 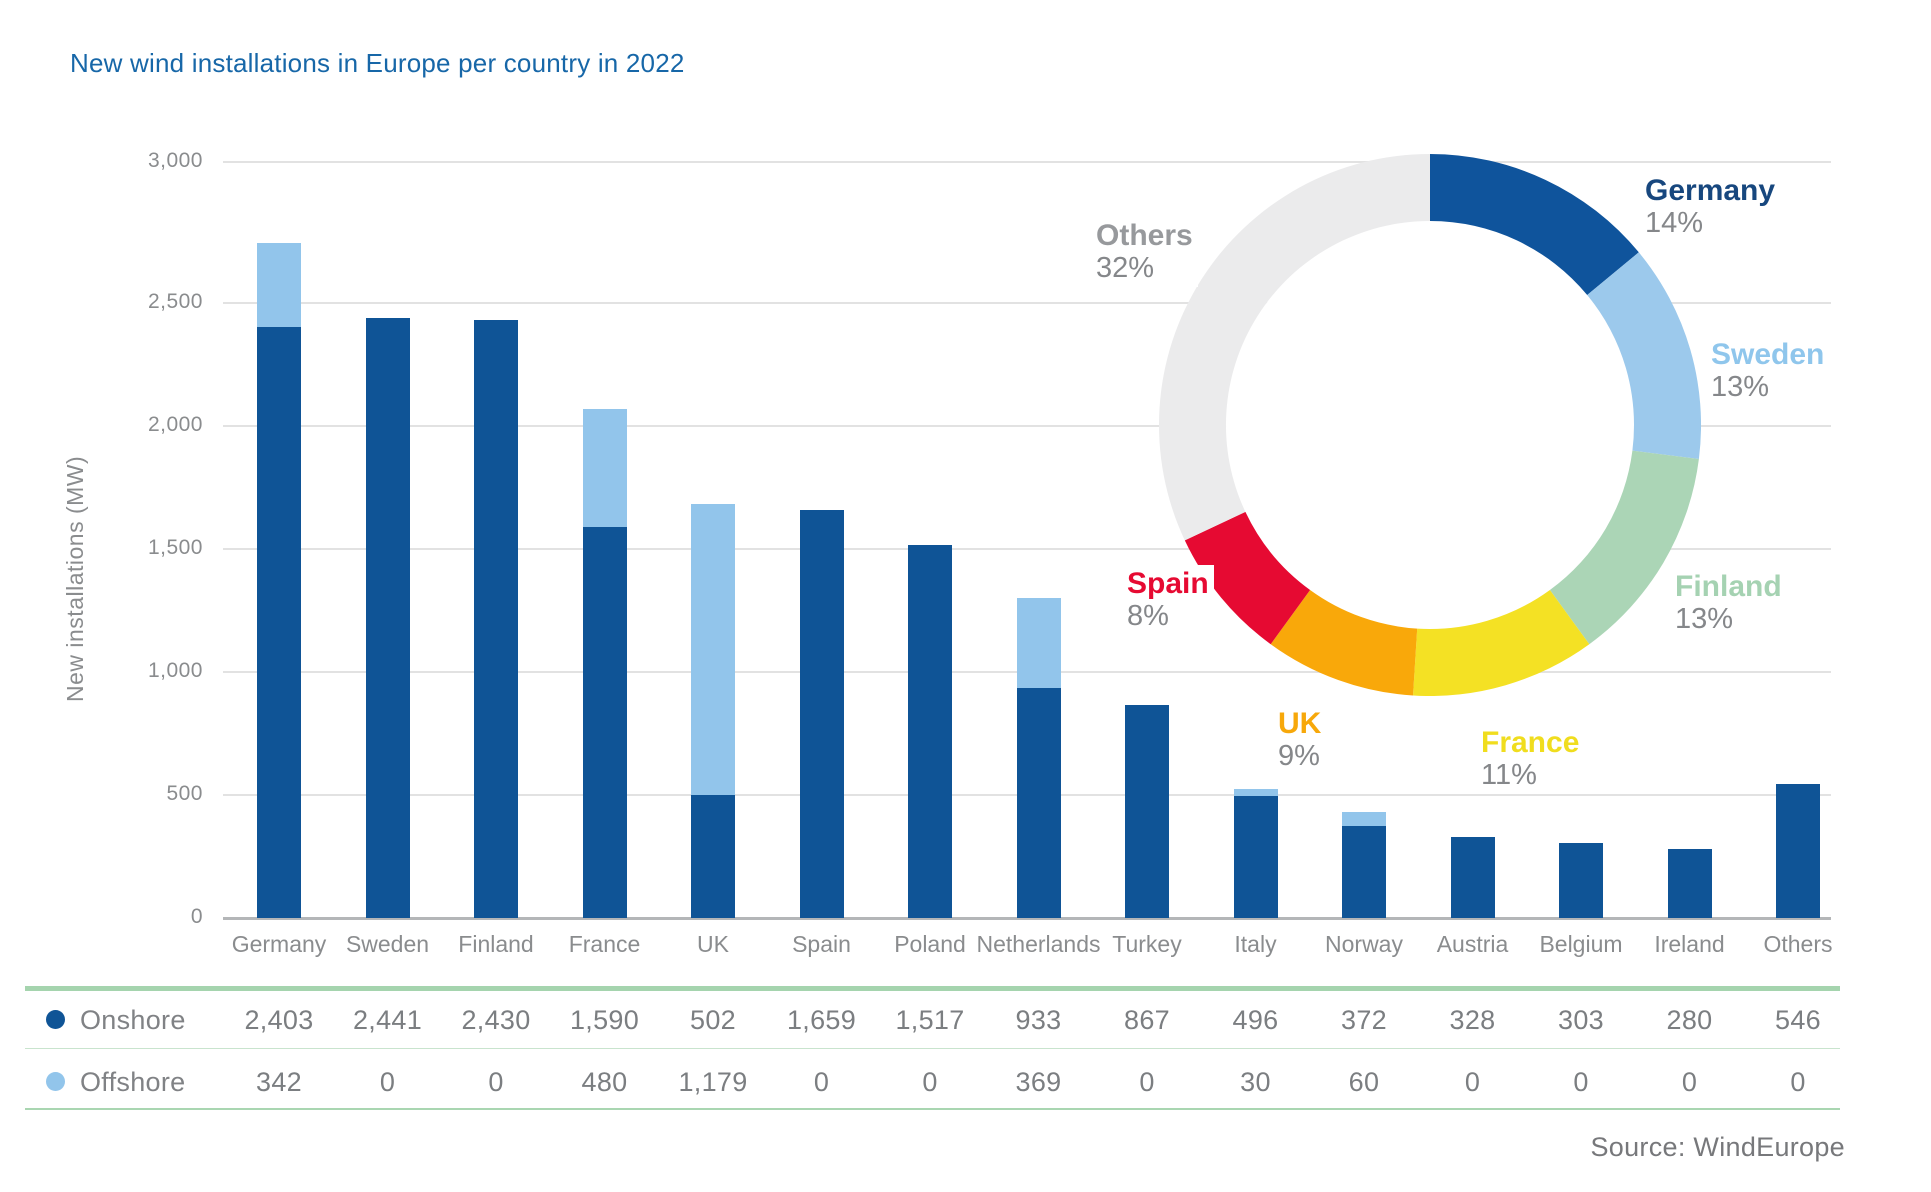 I want to click on table-cell-onshore-france: 1,590, so click(x=604, y=1020).